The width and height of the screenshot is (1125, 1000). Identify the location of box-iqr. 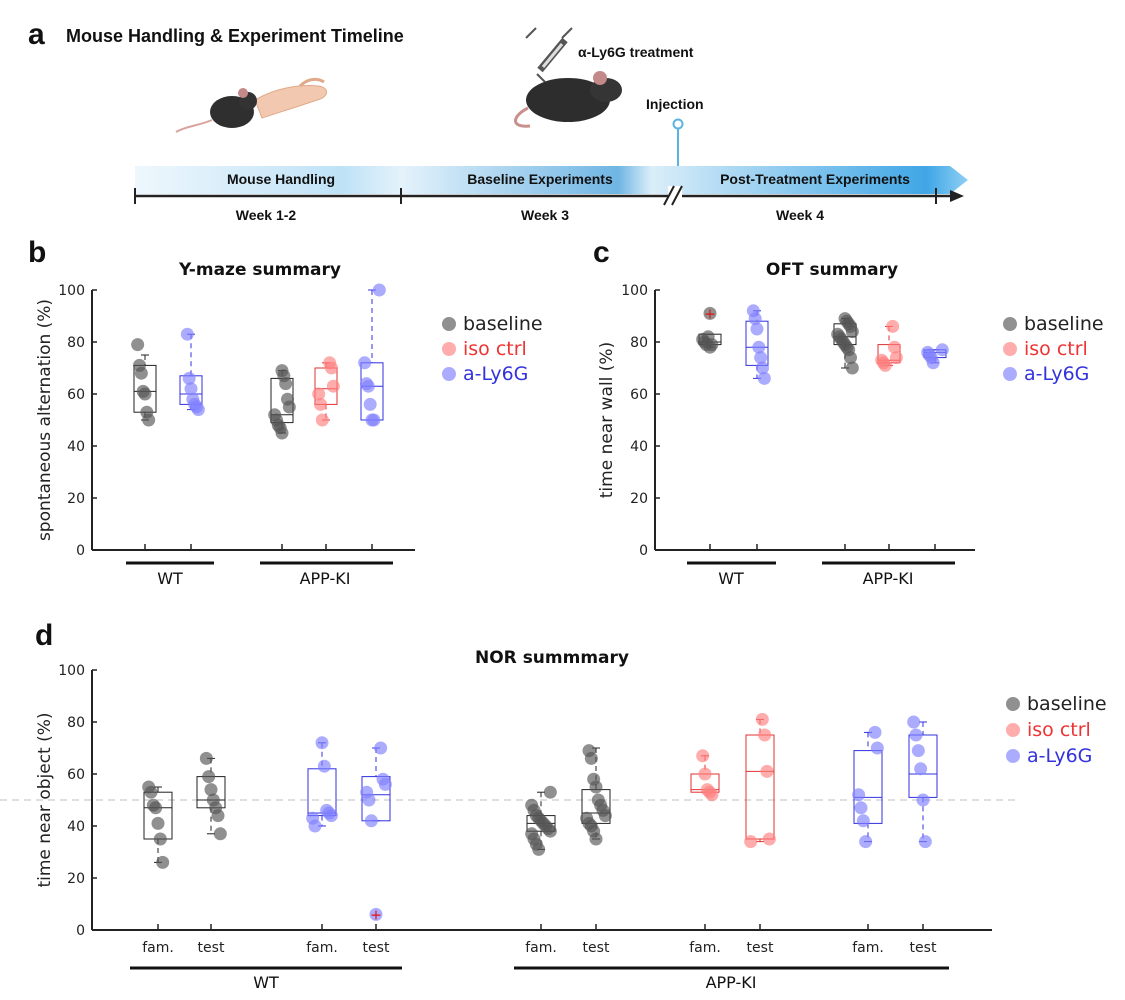
(158, 815).